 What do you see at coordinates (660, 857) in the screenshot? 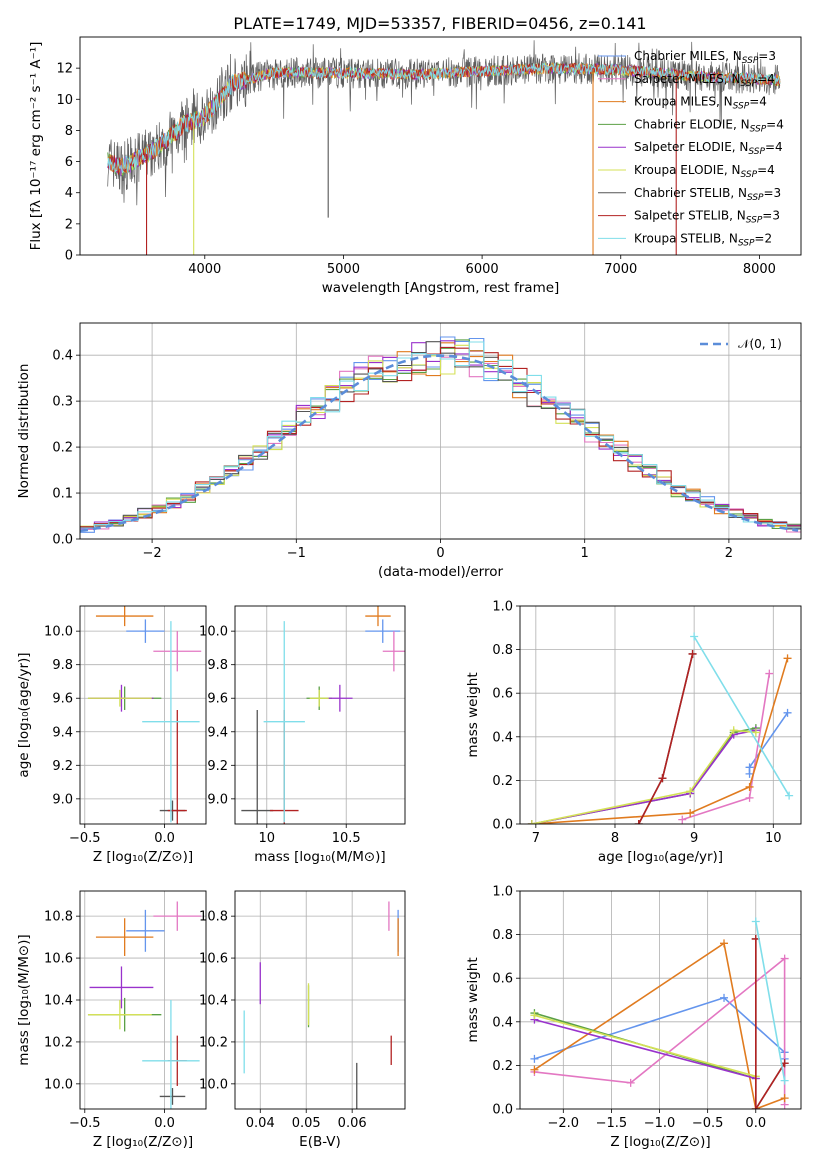
I see `weight_vs_age-xlabel: age [log₁₀(age/yr)]` at bounding box center [660, 857].